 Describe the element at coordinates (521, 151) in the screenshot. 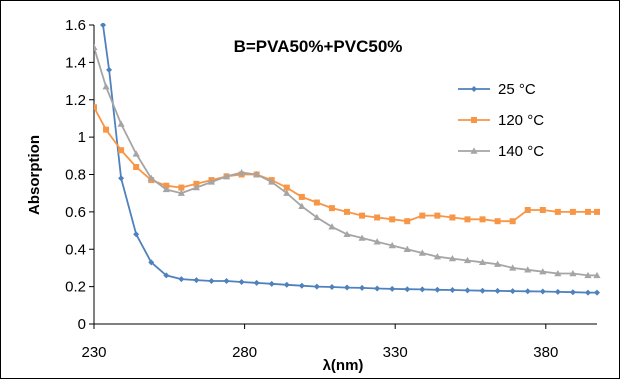

I see `legend-label: 140 °C` at that location.